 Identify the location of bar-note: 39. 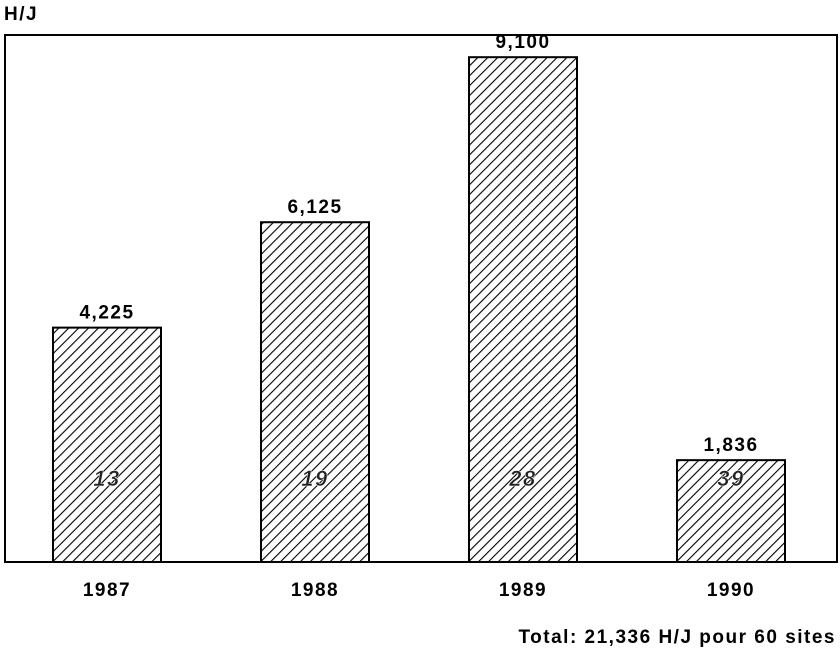
(730, 478).